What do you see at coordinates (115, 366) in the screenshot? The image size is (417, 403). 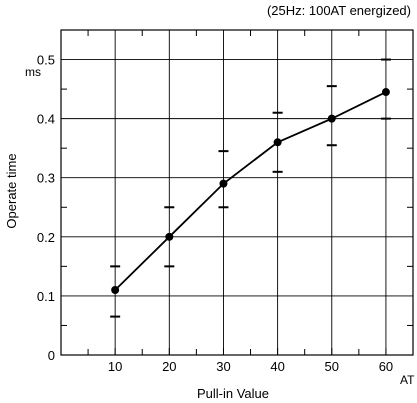 I see `x-tick-label: 10` at bounding box center [115, 366].